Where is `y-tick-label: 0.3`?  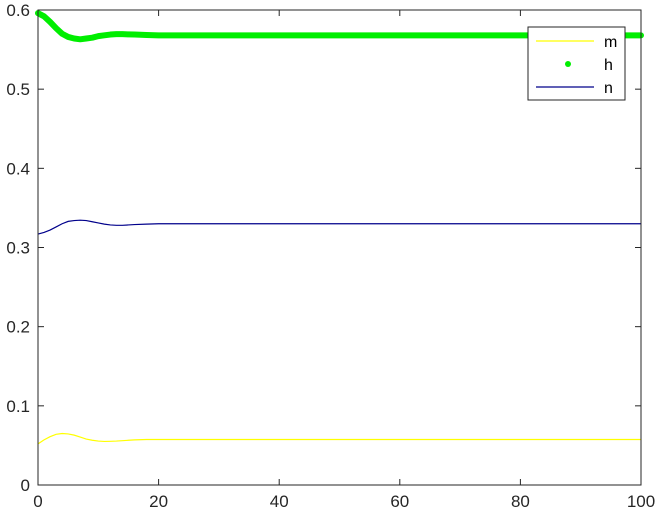 y-tick-label: 0.3 is located at coordinates (18, 248).